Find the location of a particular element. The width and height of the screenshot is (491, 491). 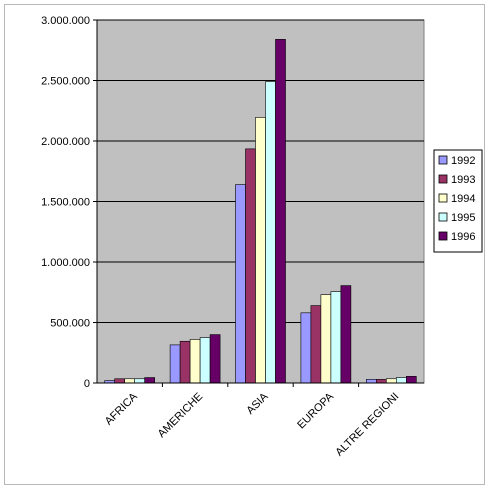

bar-1993-europa is located at coordinates (316, 344).